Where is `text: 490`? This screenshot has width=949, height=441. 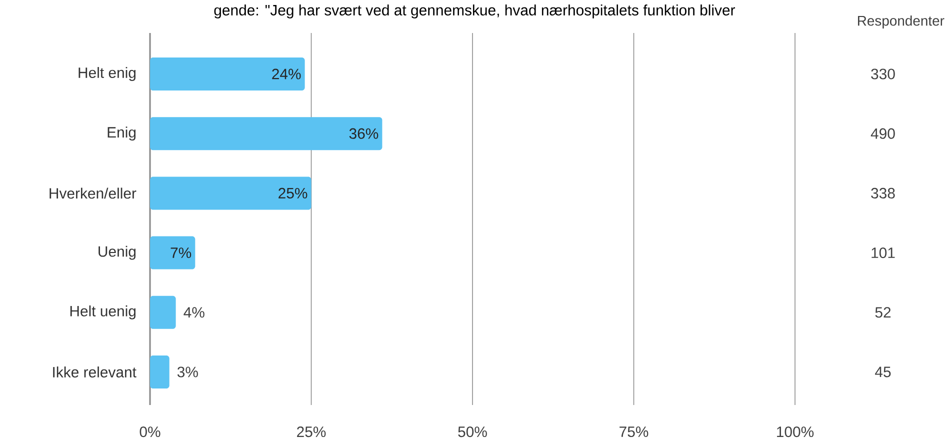
text: 490 is located at coordinates (882, 133).